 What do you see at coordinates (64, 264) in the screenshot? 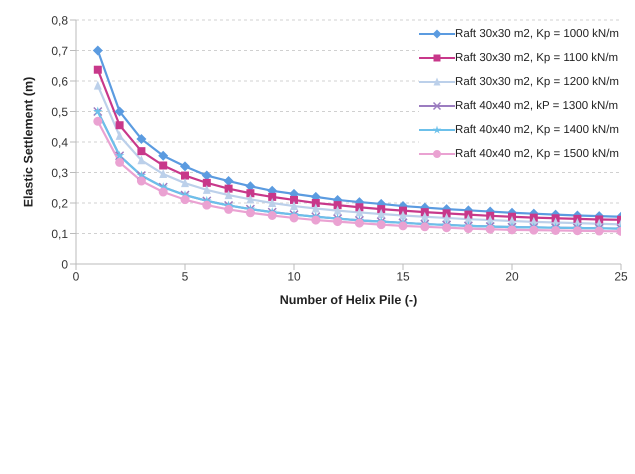
I see `y-tick-label: 0` at bounding box center [64, 264].